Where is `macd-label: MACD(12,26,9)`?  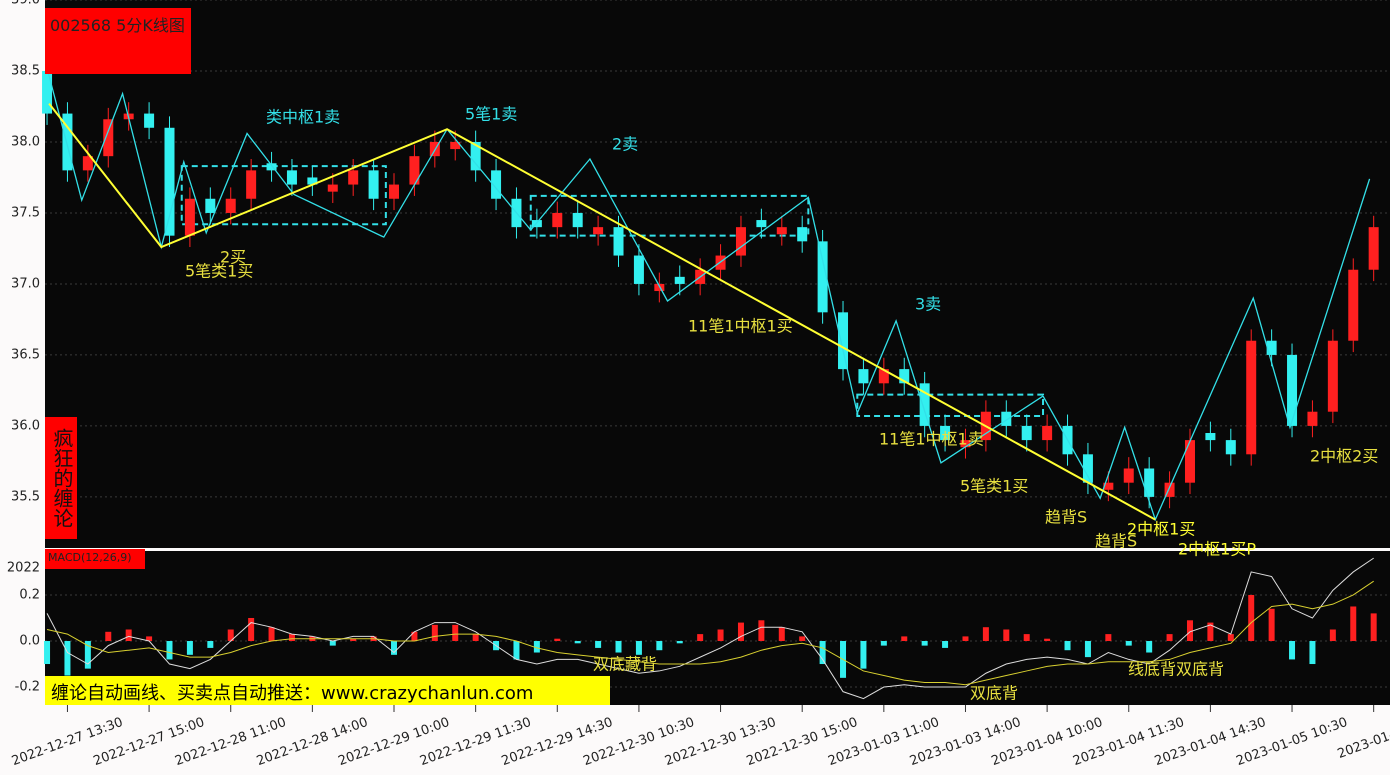 macd-label: MACD(12,26,9) is located at coordinates (95, 559).